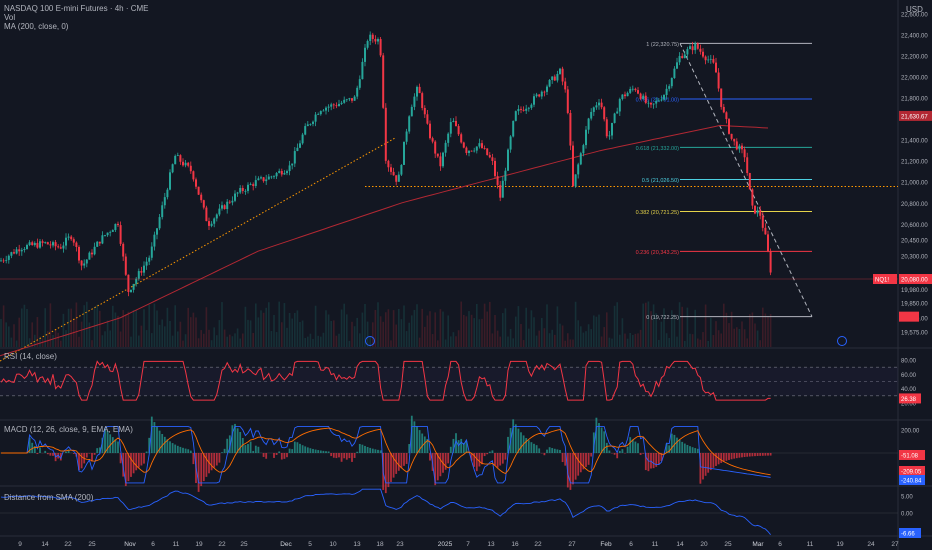 This screenshot has height=550, width=932. What do you see at coordinates (244, 544) in the screenshot?
I see `time-axis-label: 25` at bounding box center [244, 544].